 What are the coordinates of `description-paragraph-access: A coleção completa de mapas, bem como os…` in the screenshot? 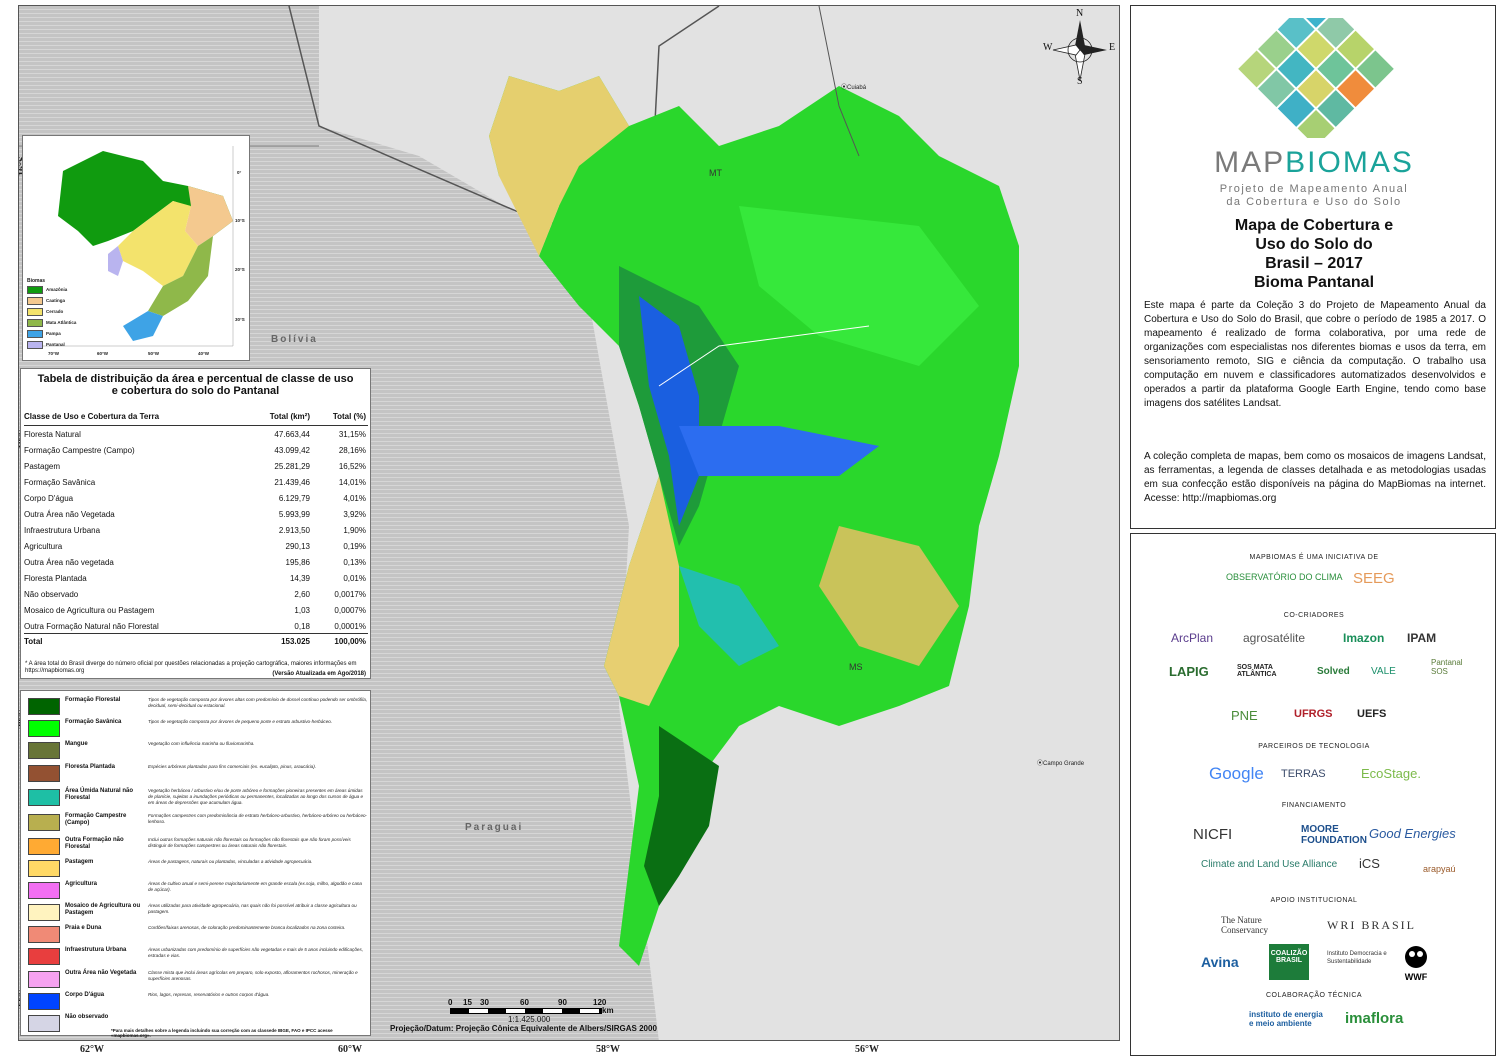 It's located at (1315, 477).